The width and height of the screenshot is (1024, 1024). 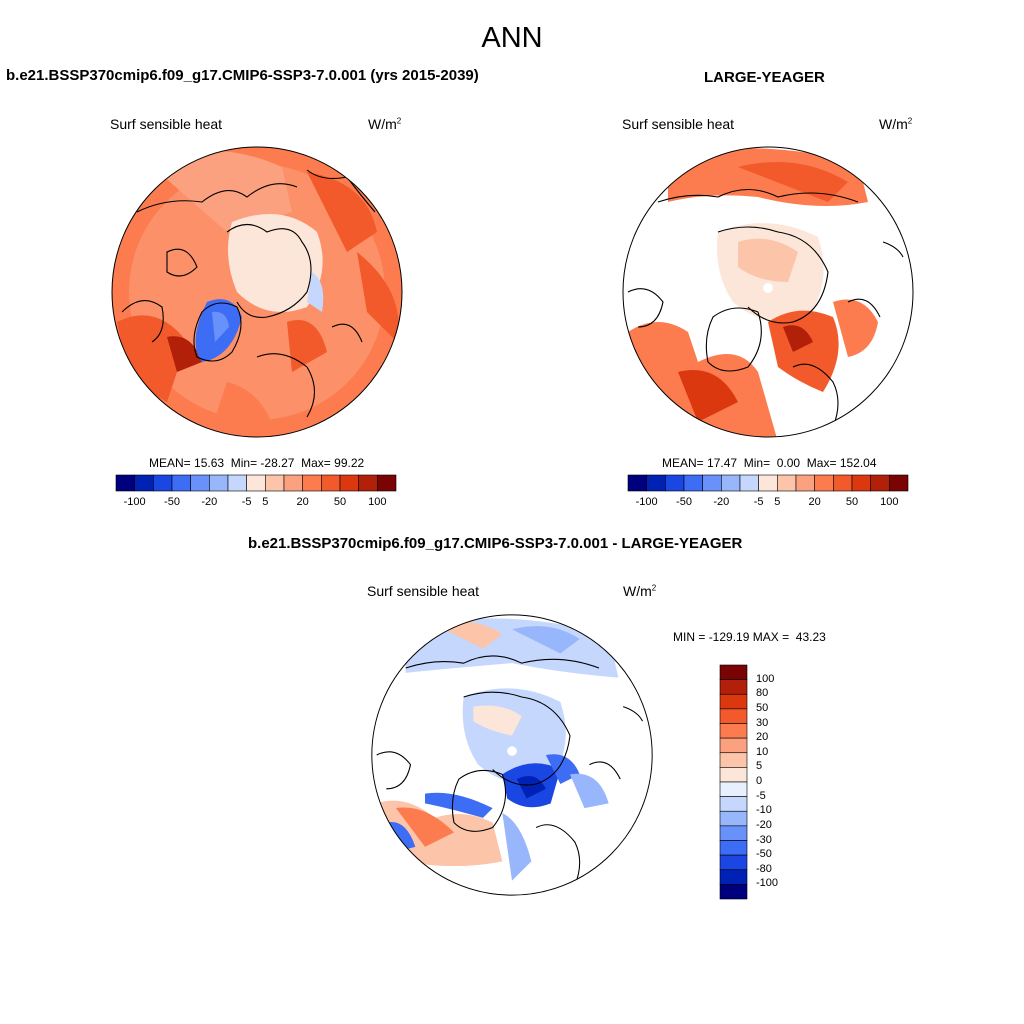 What do you see at coordinates (172, 502) in the screenshot?
I see `left-colorbar-tick-label: -50` at bounding box center [172, 502].